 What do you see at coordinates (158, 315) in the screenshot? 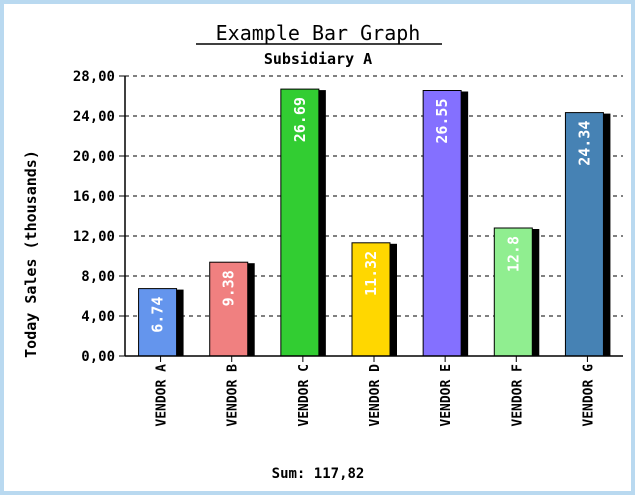
I see `bar-value-label: 6.74` at bounding box center [158, 315].